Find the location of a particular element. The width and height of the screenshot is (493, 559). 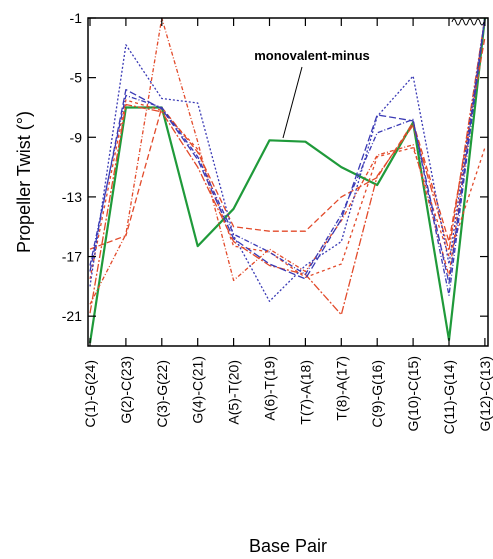

x-tick-label: G(10)-C(15) is located at coordinates (413, 393).